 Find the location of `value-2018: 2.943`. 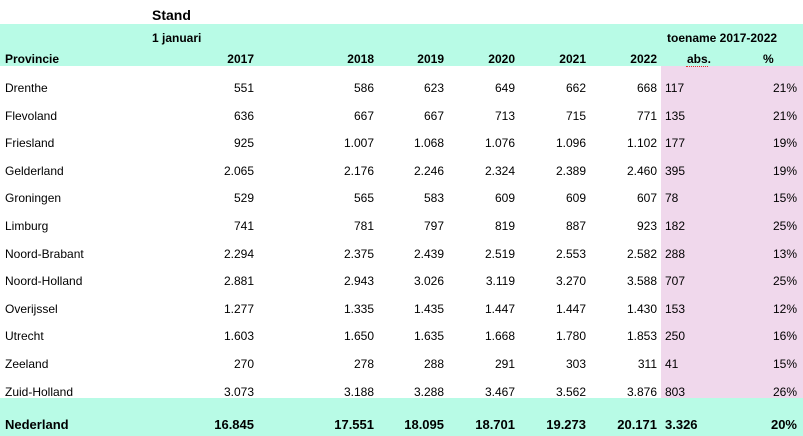

value-2018: 2.943 is located at coordinates (358, 281).